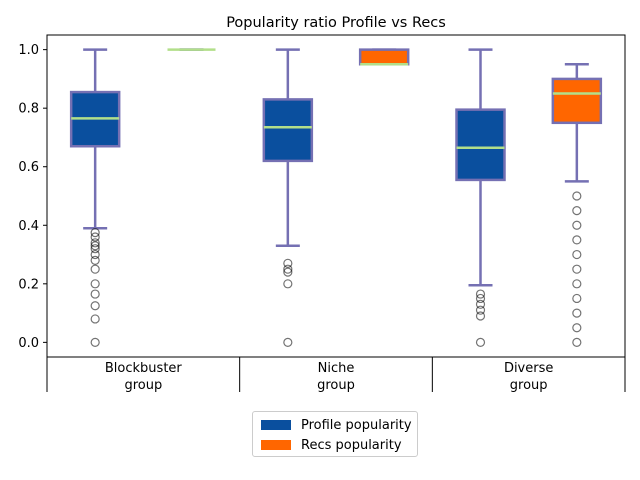 The height and width of the screenshot is (480, 640). I want to click on x-tick-label: Niche group, so click(336, 377).